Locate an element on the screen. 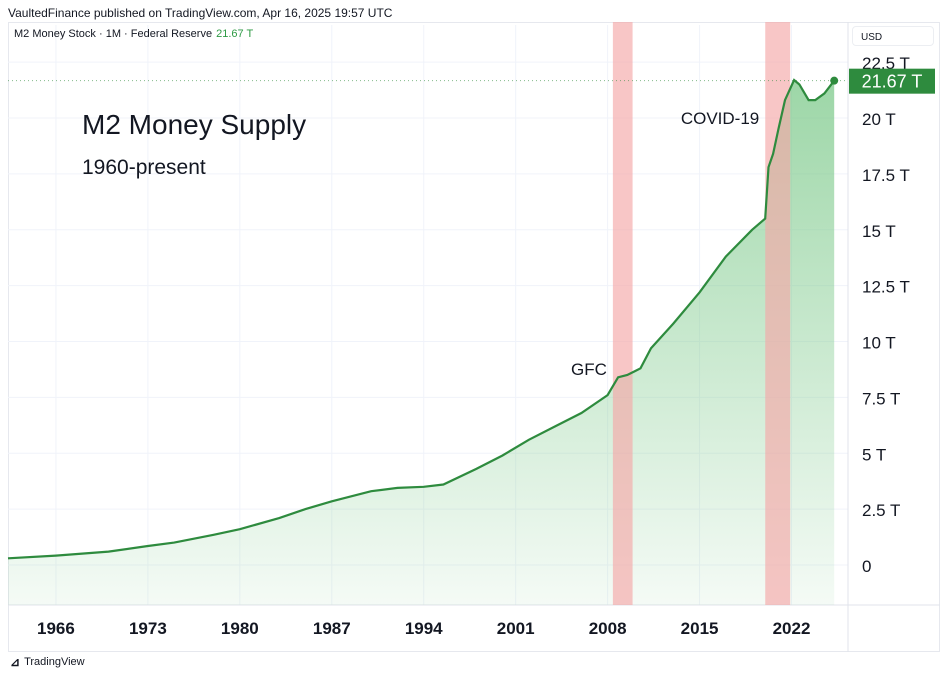  annotation-label: COVID-19 is located at coordinates (720, 118).